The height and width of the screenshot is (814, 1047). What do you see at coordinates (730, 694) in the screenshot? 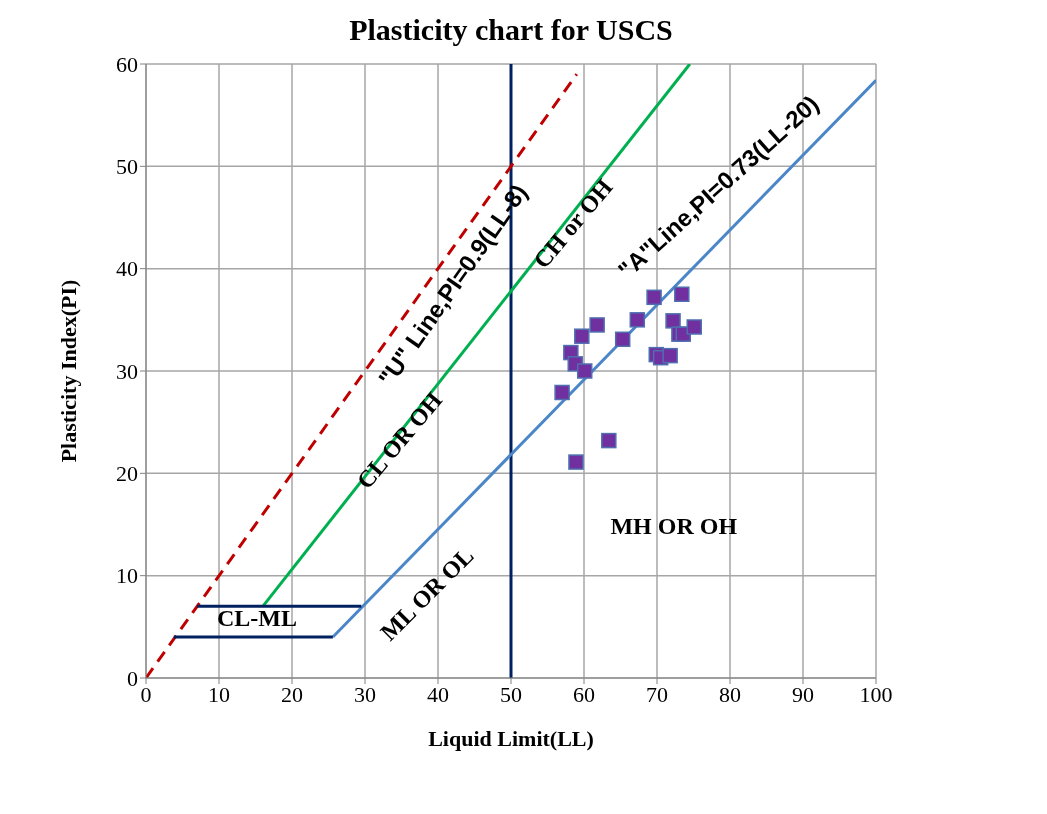
I see `x-tick-label: 80` at bounding box center [730, 694].